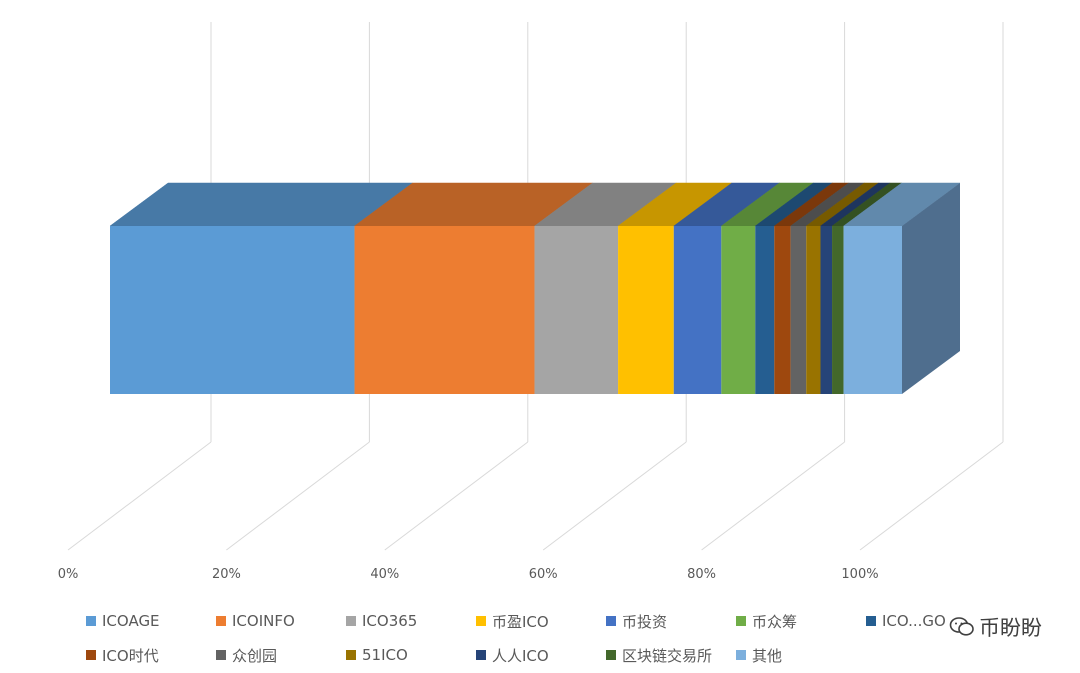 The image size is (1080, 673). What do you see at coordinates (914, 621) in the screenshot?
I see `legend-label: ICO...GO` at bounding box center [914, 621].